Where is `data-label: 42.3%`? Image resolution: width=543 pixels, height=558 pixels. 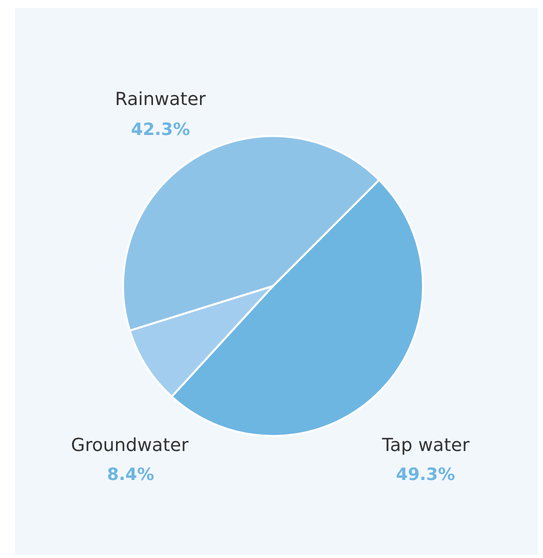
data-label: 42.3% is located at coordinates (160, 130).